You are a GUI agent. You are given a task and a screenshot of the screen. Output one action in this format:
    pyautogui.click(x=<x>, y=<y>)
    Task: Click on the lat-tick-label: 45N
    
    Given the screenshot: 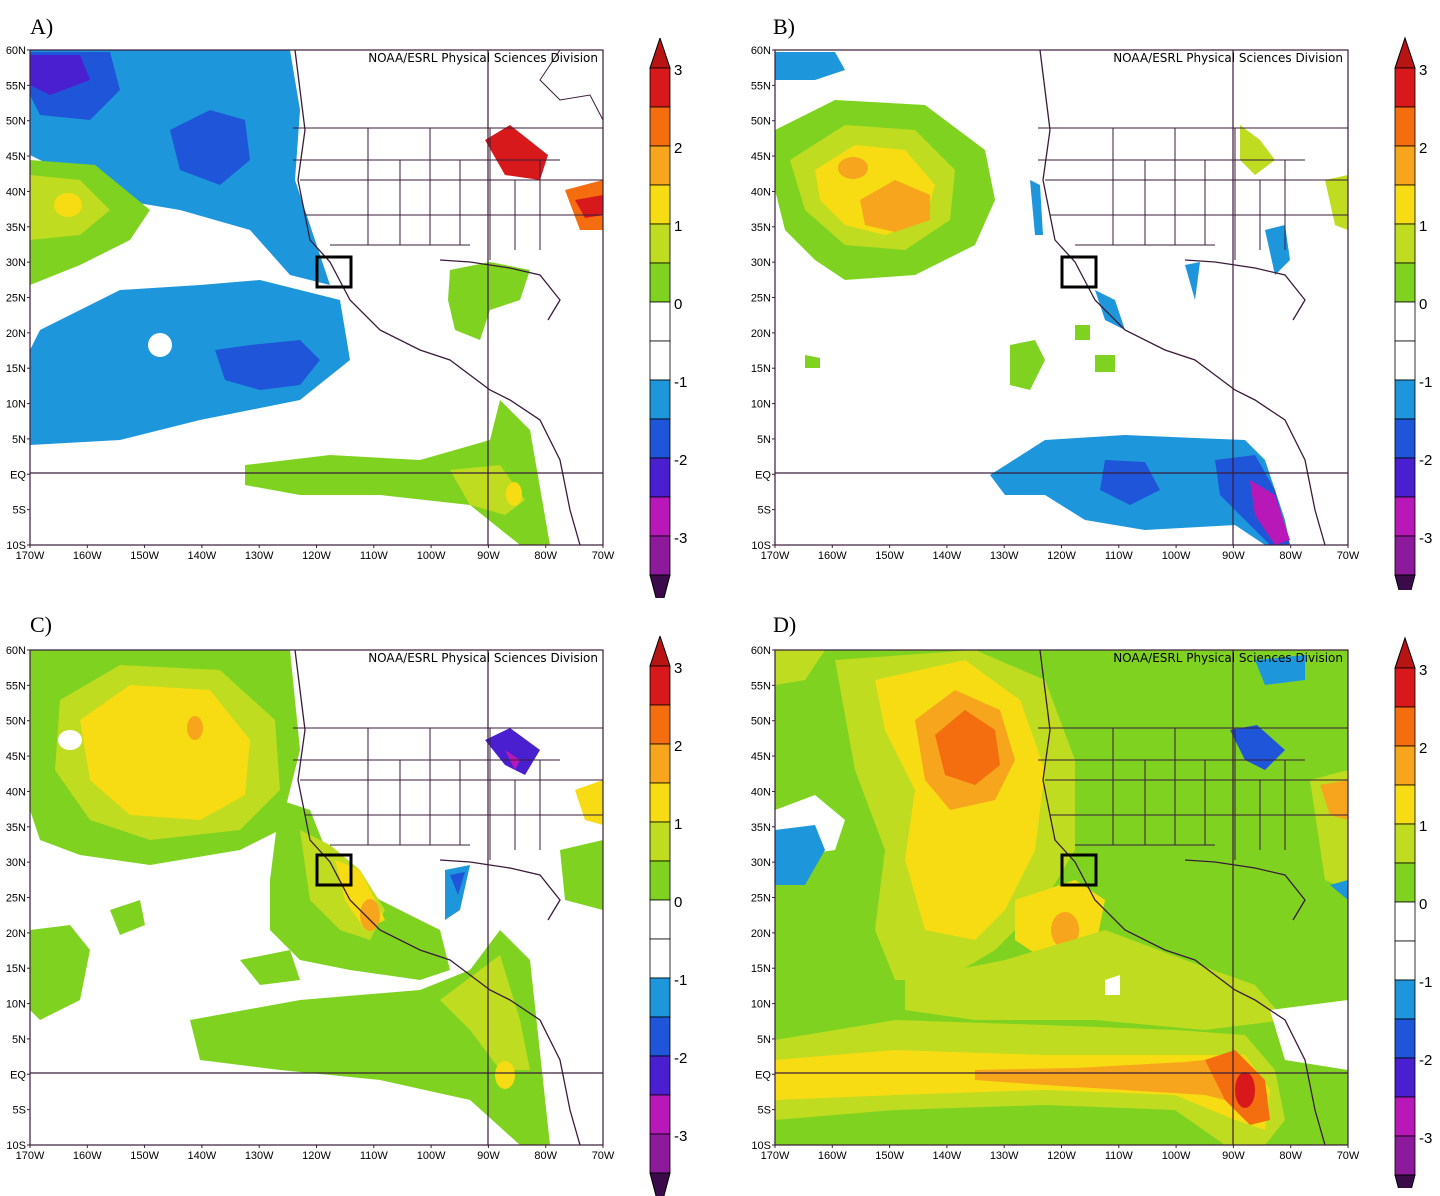 What is the action you would take?
    pyautogui.click(x=16, y=157)
    